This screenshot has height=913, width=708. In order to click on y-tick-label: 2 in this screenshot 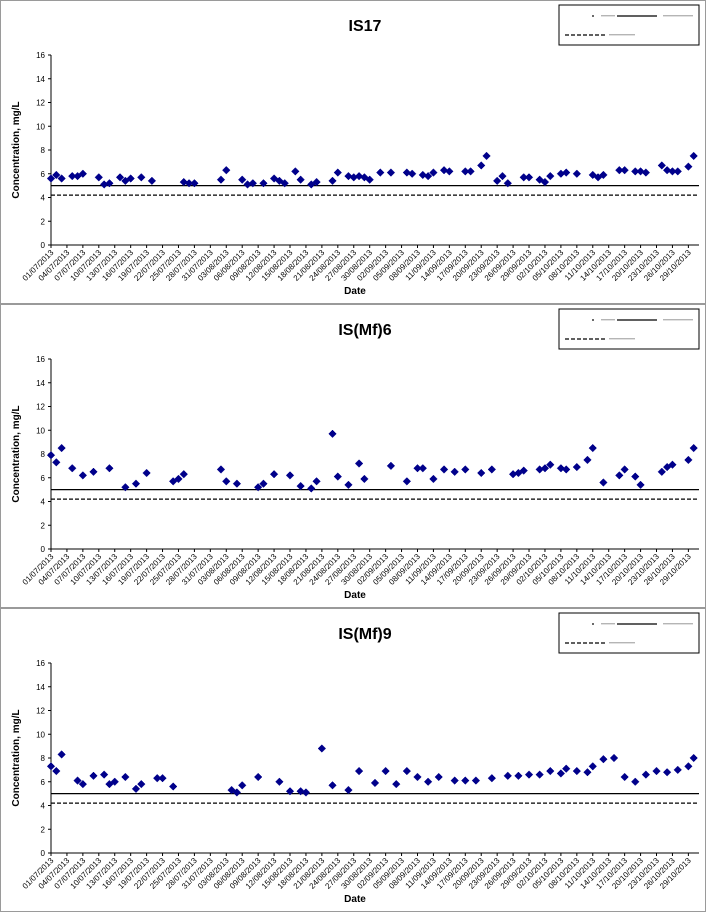, I will do `click(43, 221)`.